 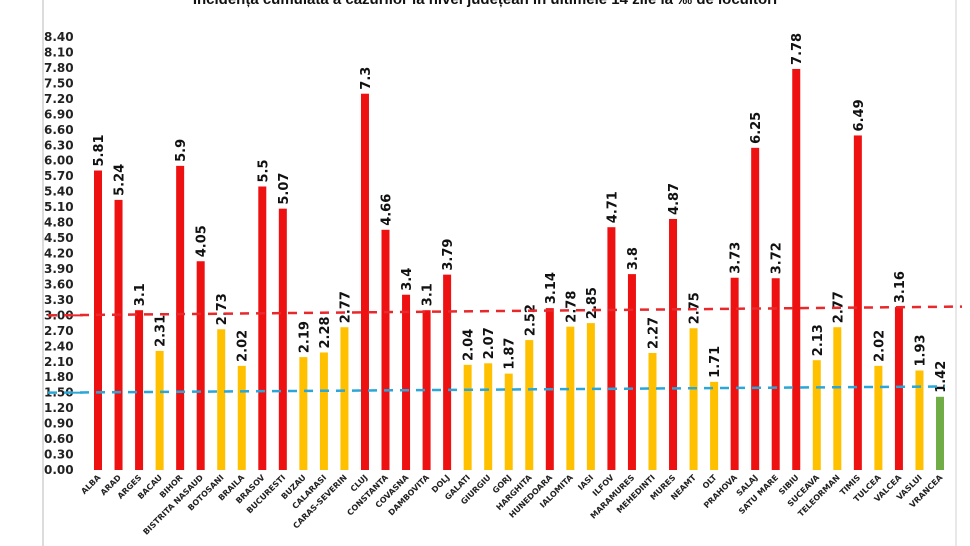 I want to click on y-tick-label: 5.70, so click(x=59, y=176).